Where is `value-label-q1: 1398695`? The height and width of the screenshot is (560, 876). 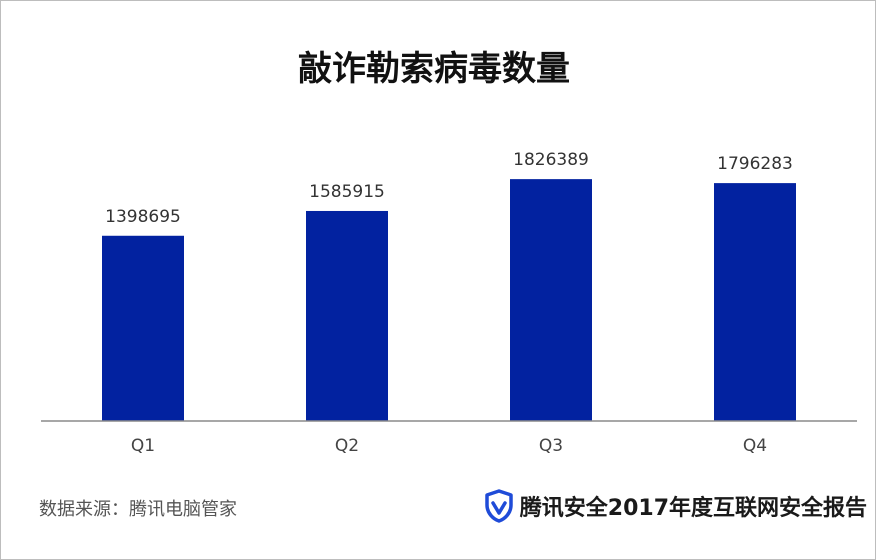 value-label-q1: 1398695 is located at coordinates (143, 217).